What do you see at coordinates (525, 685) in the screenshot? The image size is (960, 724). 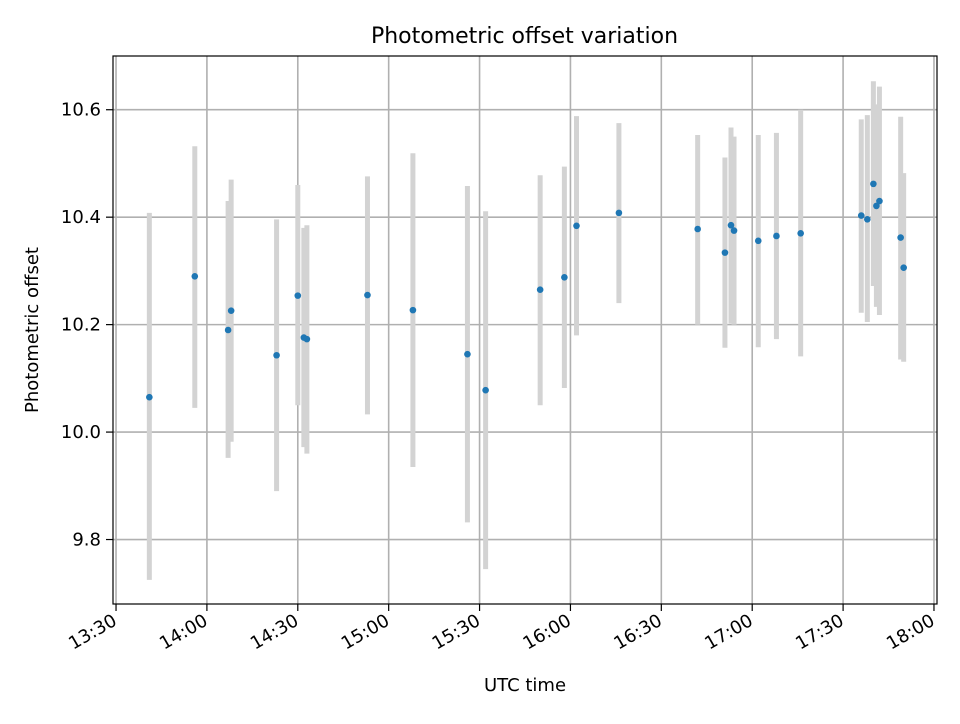 I see `x-axis-label: UTC time` at bounding box center [525, 685].